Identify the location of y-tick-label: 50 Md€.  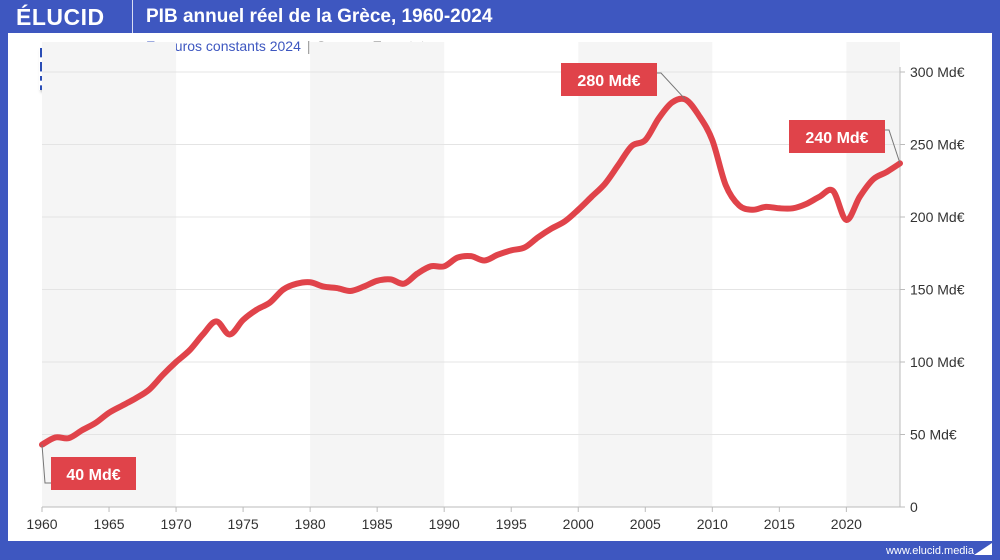
(933, 435).